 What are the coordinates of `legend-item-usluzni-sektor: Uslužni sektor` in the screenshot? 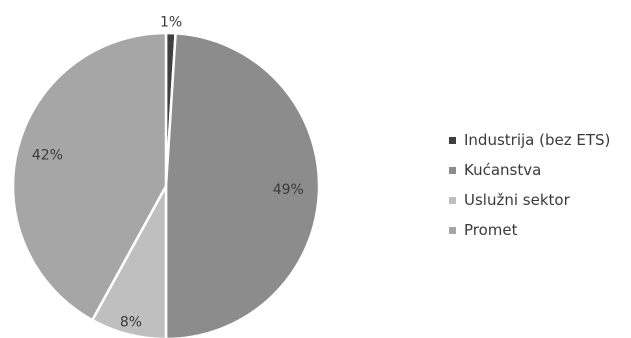 It's located at (529, 200).